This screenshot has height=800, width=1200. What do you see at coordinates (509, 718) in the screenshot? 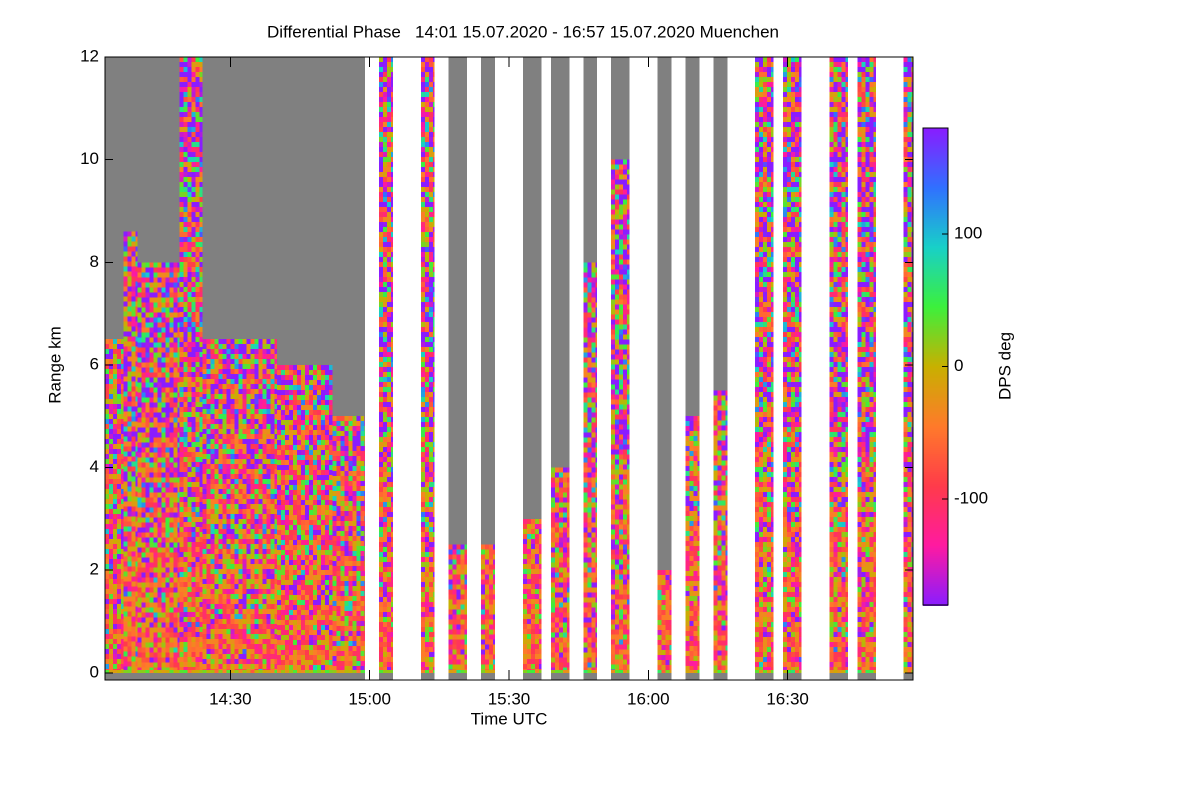
I see `x-axis-label: Time UTC` at bounding box center [509, 718].